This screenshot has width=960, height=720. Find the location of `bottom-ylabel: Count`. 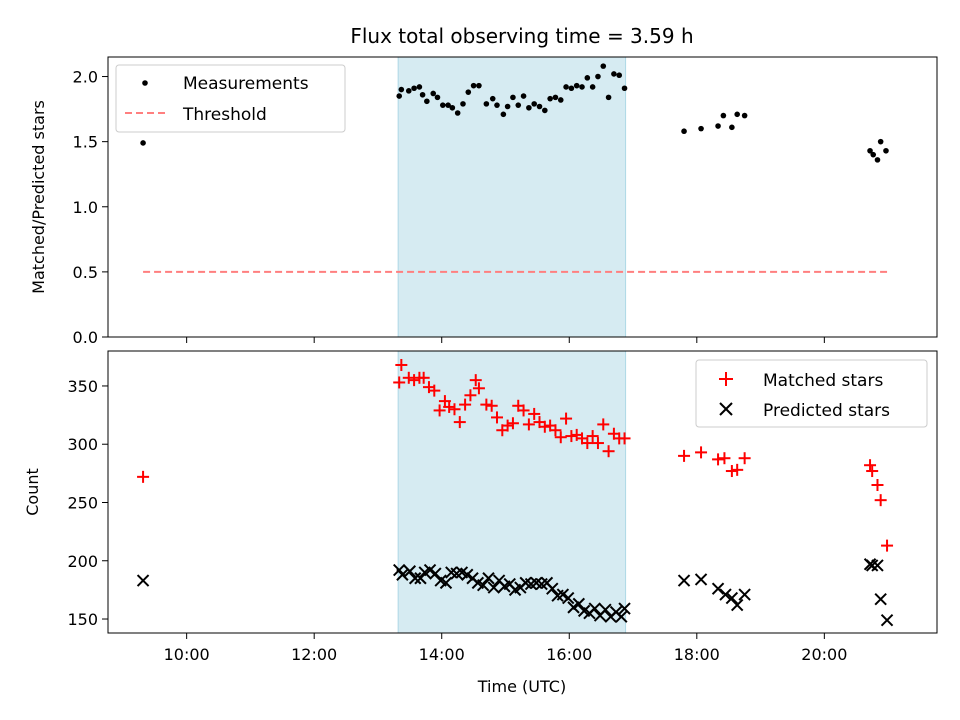

bottom-ylabel: Count is located at coordinates (32, 492).